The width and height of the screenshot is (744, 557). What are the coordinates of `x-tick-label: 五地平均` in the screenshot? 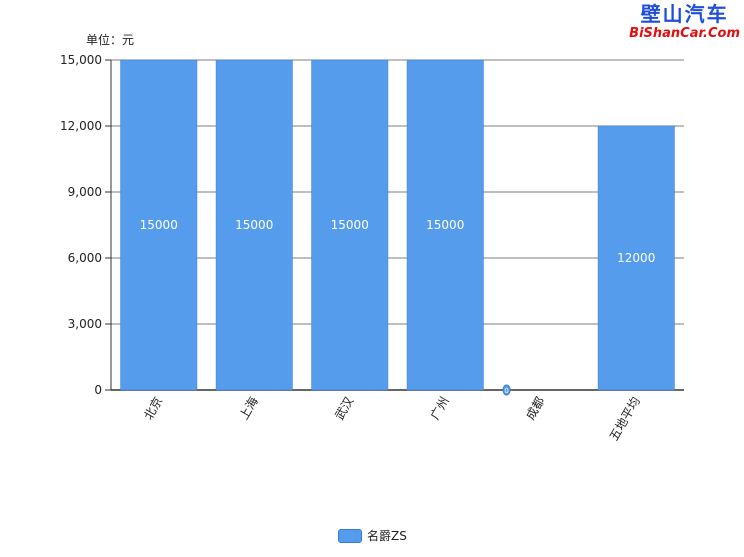 It's located at (625, 419).